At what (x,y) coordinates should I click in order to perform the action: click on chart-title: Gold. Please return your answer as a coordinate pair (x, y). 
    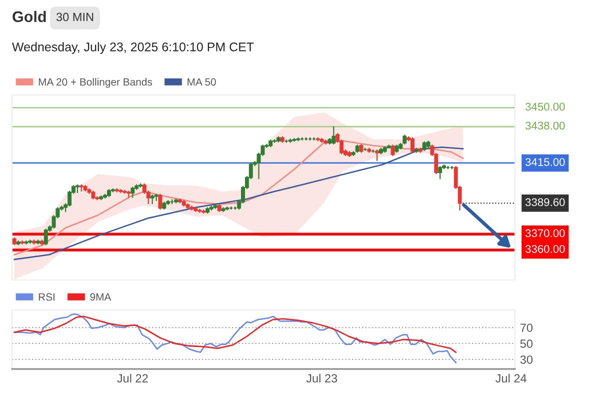
    Looking at the image, I should click on (29, 16).